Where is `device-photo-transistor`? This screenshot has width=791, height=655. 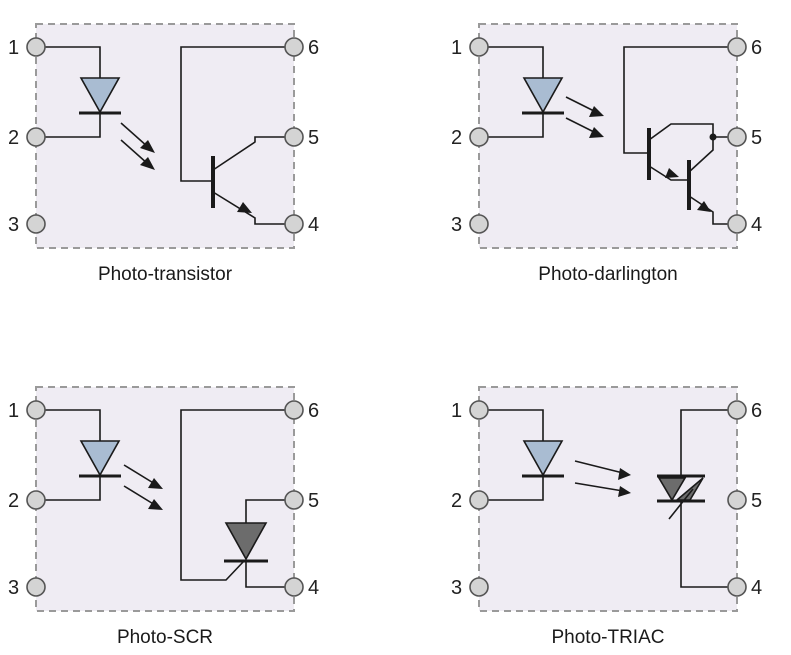
device-photo-transistor is located at coordinates (165, 136).